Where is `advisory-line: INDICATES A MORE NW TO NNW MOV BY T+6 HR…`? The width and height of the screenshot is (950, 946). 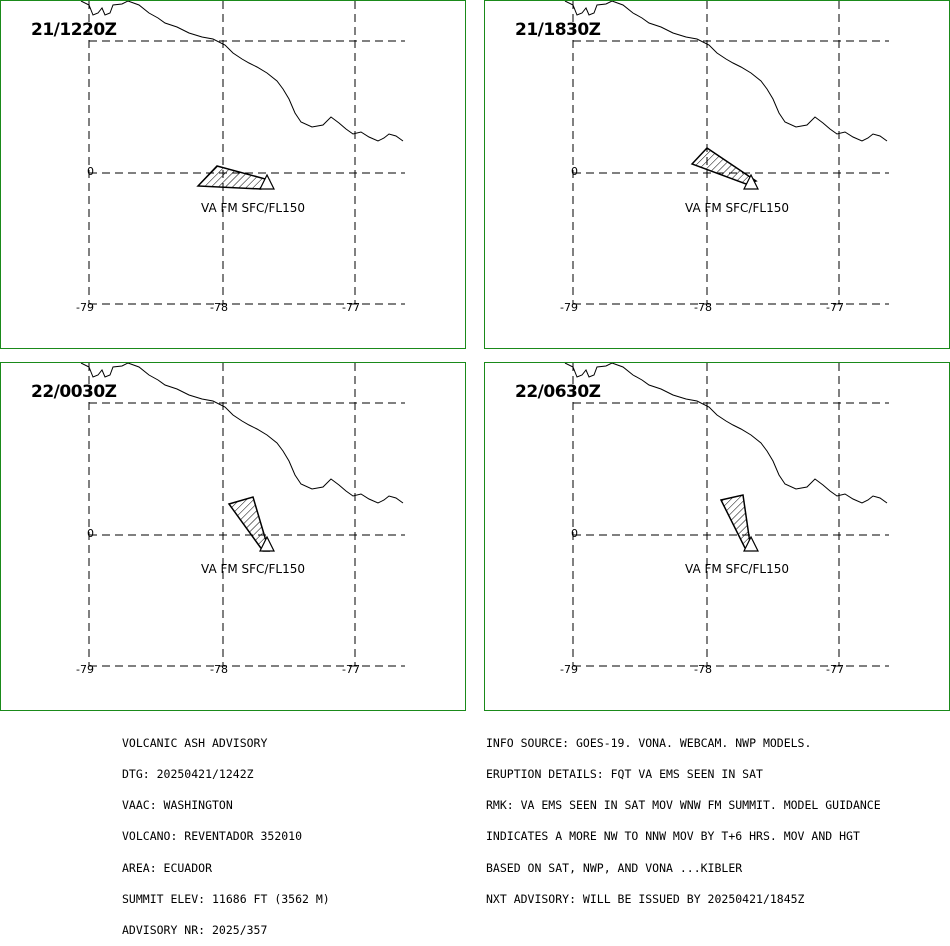 advisory-line: INDICATES A MORE NW TO NNW MOV BY T+6 HR… is located at coordinates (673, 836).